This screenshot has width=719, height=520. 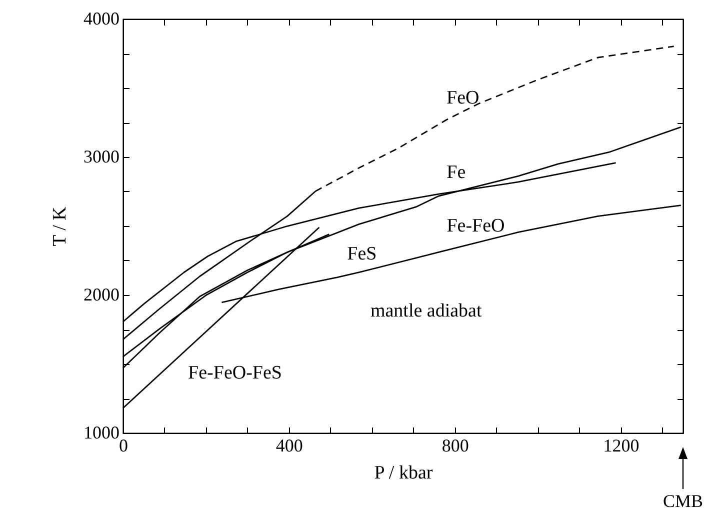 What do you see at coordinates (475, 226) in the screenshot?
I see `annotation: Fe-FeO` at bounding box center [475, 226].